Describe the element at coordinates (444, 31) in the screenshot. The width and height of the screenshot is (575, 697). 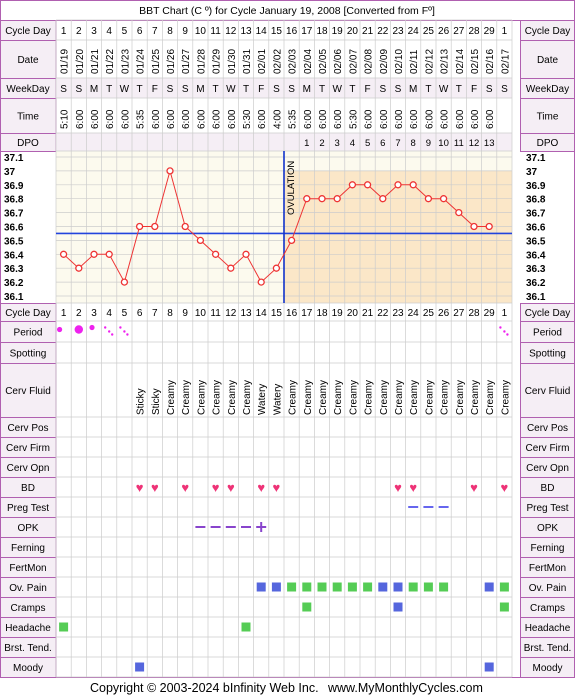
I see `cycle-day-label: 26` at that location.